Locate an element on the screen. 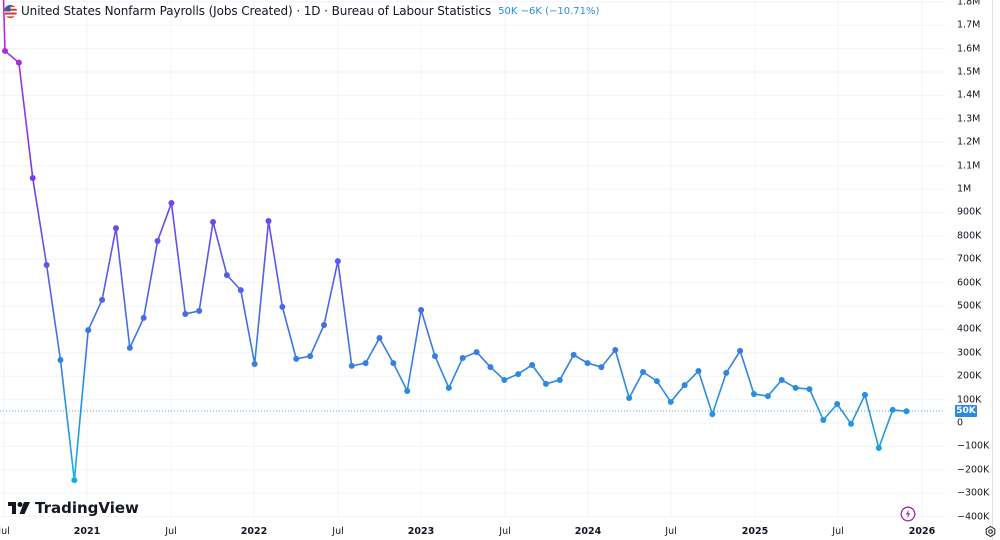 The width and height of the screenshot is (1000, 540). price-axis-label: 1.6M is located at coordinates (969, 49).